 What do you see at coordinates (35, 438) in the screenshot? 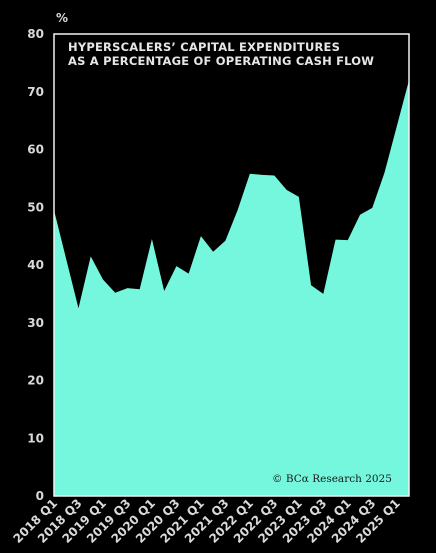
I see `y-tick-label: 10` at bounding box center [35, 438].